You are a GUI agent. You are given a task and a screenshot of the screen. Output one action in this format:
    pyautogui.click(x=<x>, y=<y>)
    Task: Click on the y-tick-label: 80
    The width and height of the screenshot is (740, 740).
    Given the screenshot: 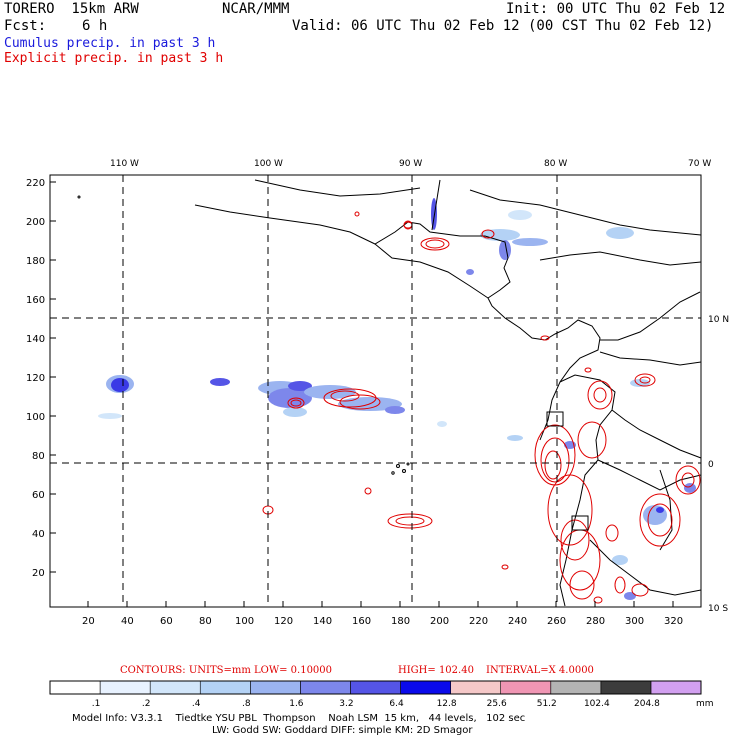 What is the action you would take?
    pyautogui.click(x=38, y=456)
    